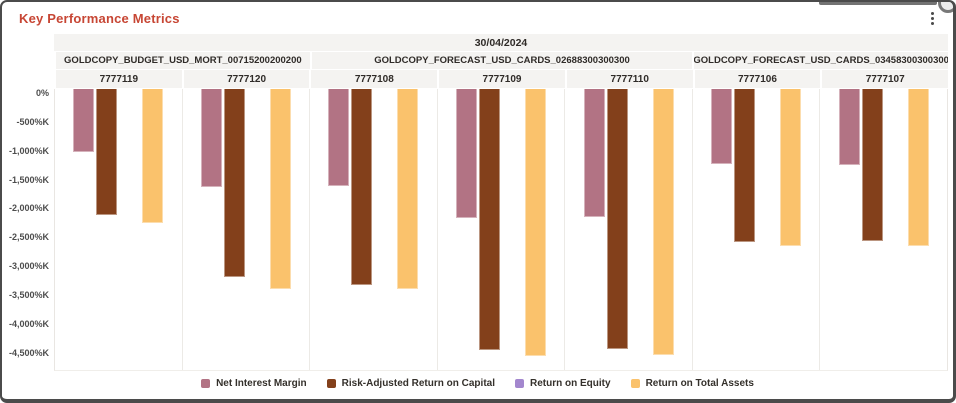 This screenshot has height=403, width=956. What do you see at coordinates (885, 79) in the screenshot?
I see `account-header-cell: 7777107` at bounding box center [885, 79].